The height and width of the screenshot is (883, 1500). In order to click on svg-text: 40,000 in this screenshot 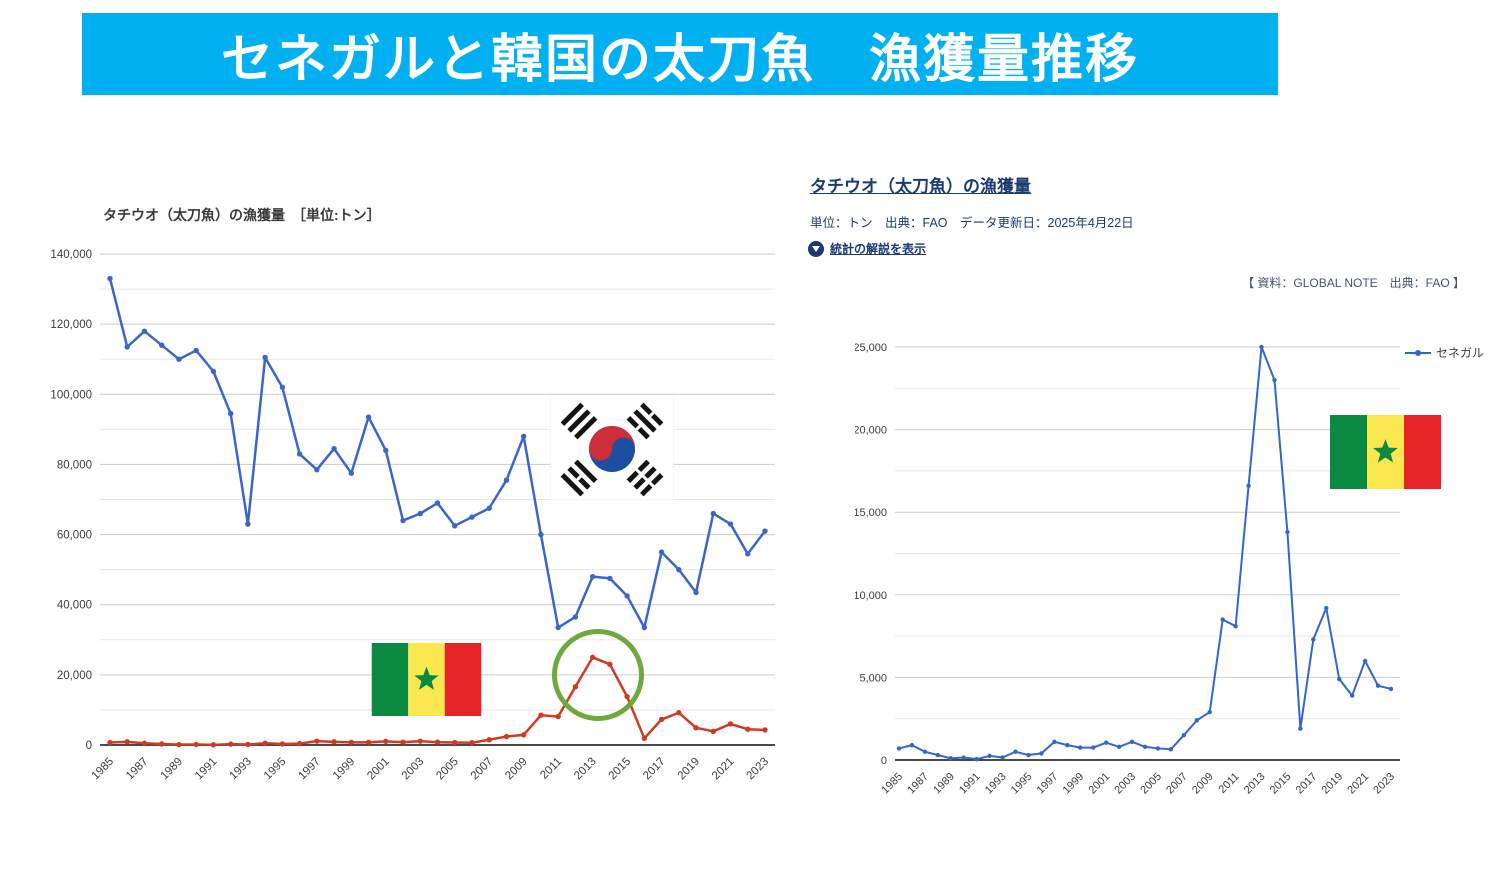, I will do `click(74, 606)`.